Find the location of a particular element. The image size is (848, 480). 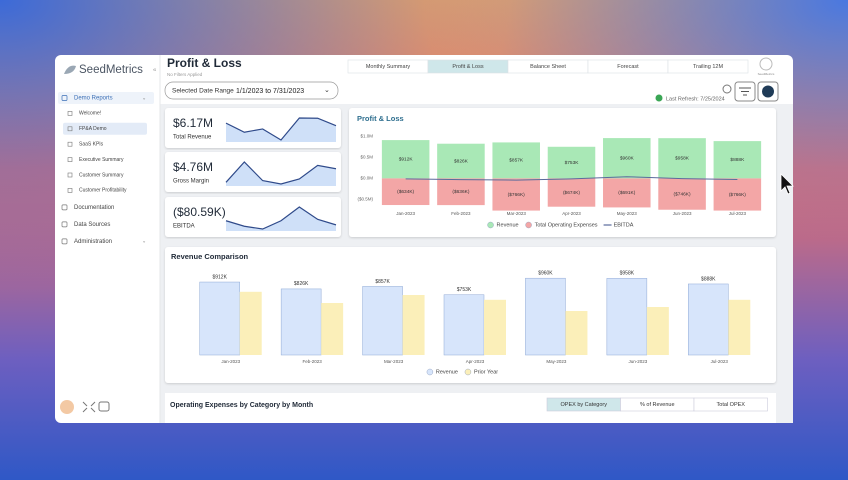

data-label: ($746K) is located at coordinates (682, 194).